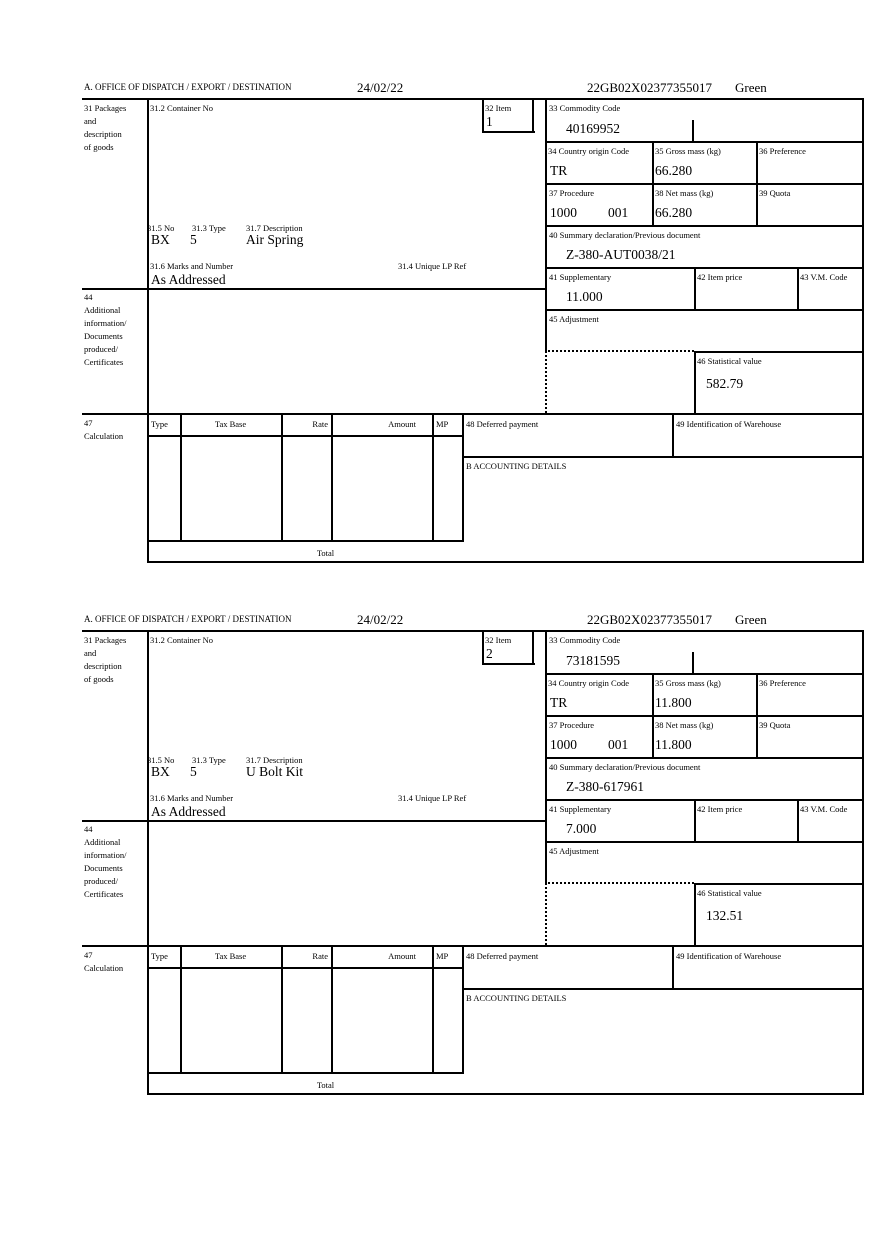 Image resolution: width=882 pixels, height=1250 pixels. What do you see at coordinates (320, 956) in the screenshot?
I see `calc-col-rate: Rate` at bounding box center [320, 956].